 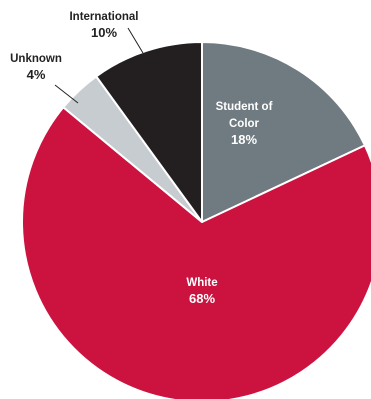 I want to click on slice-value-label: 68%, so click(x=202, y=298).